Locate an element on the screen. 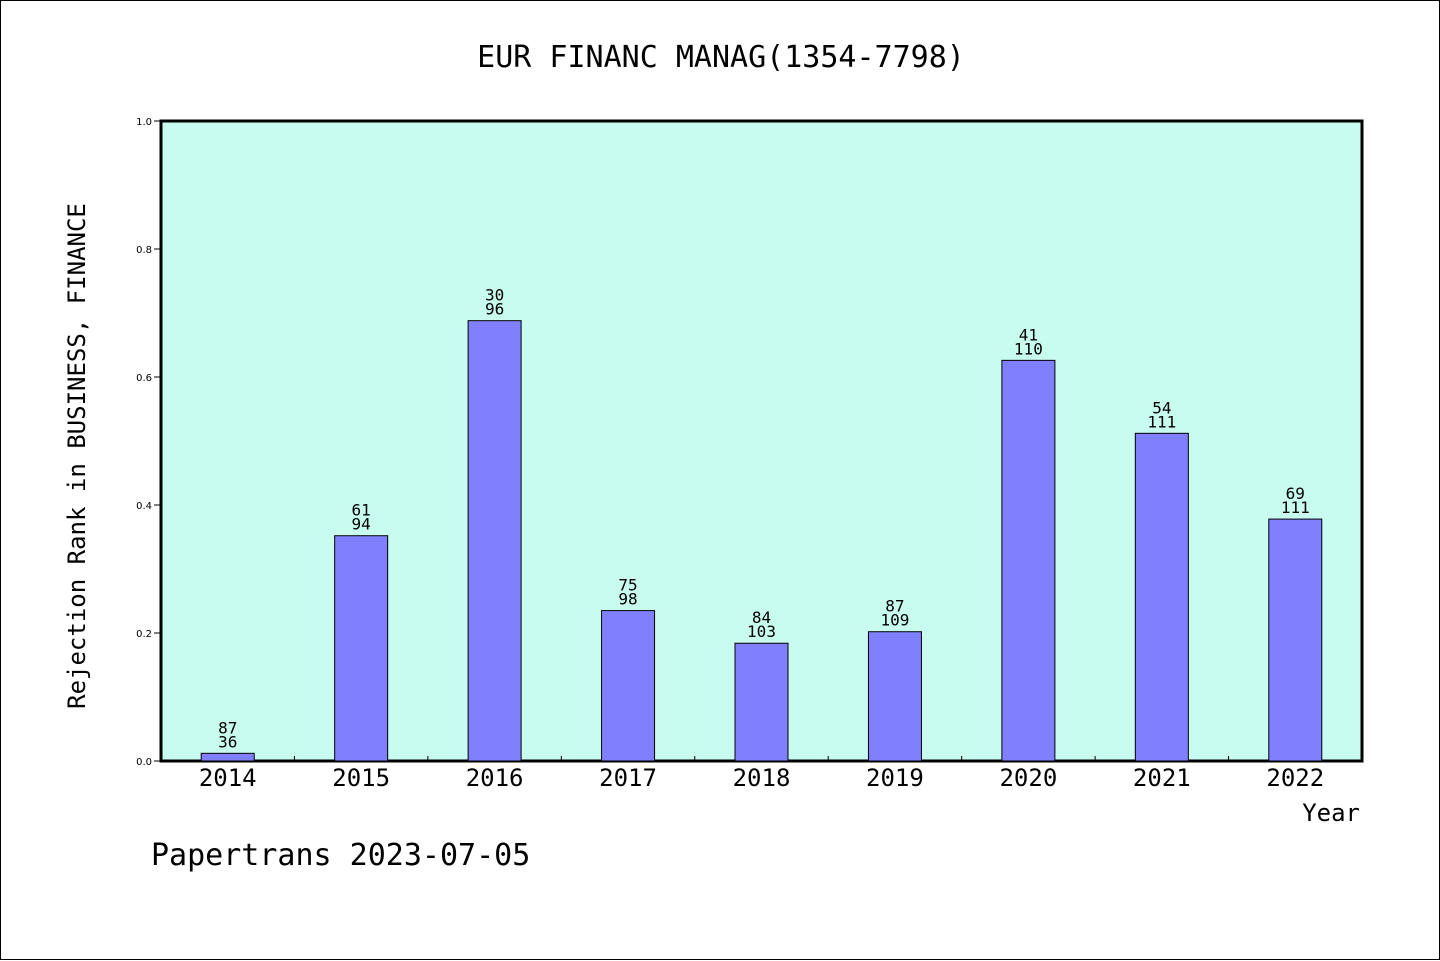 Image resolution: width=1440 pixels, height=961 pixels. chart-title: EUR FINANC MANAG(1354-7798) is located at coordinates (721, 57).